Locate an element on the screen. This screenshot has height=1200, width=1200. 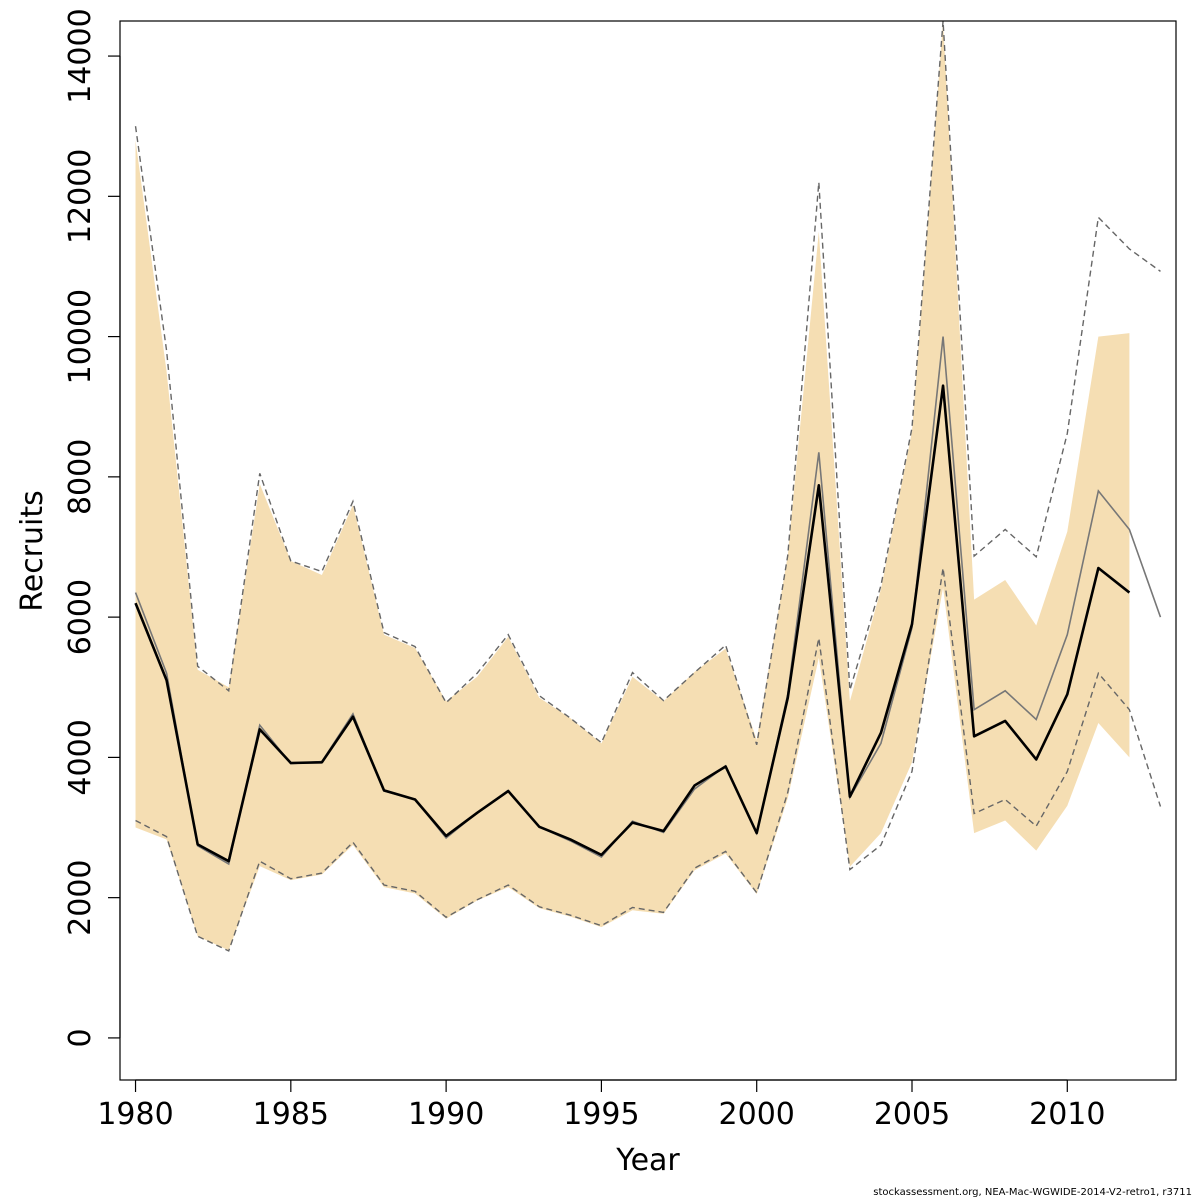
y-axis-title: Recruits is located at coordinates (32, 551).